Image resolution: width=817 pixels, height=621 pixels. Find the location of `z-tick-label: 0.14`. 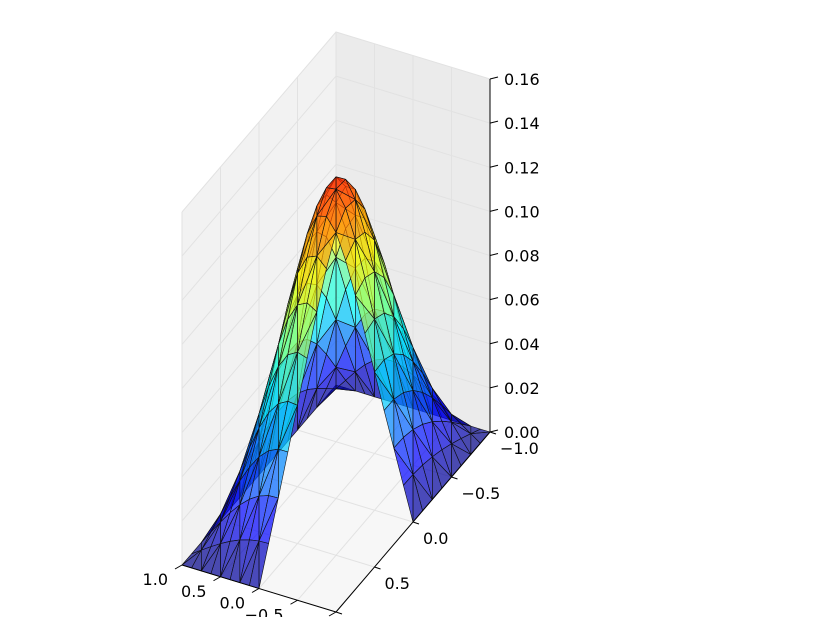

z-tick-label: 0.14 is located at coordinates (522, 123).